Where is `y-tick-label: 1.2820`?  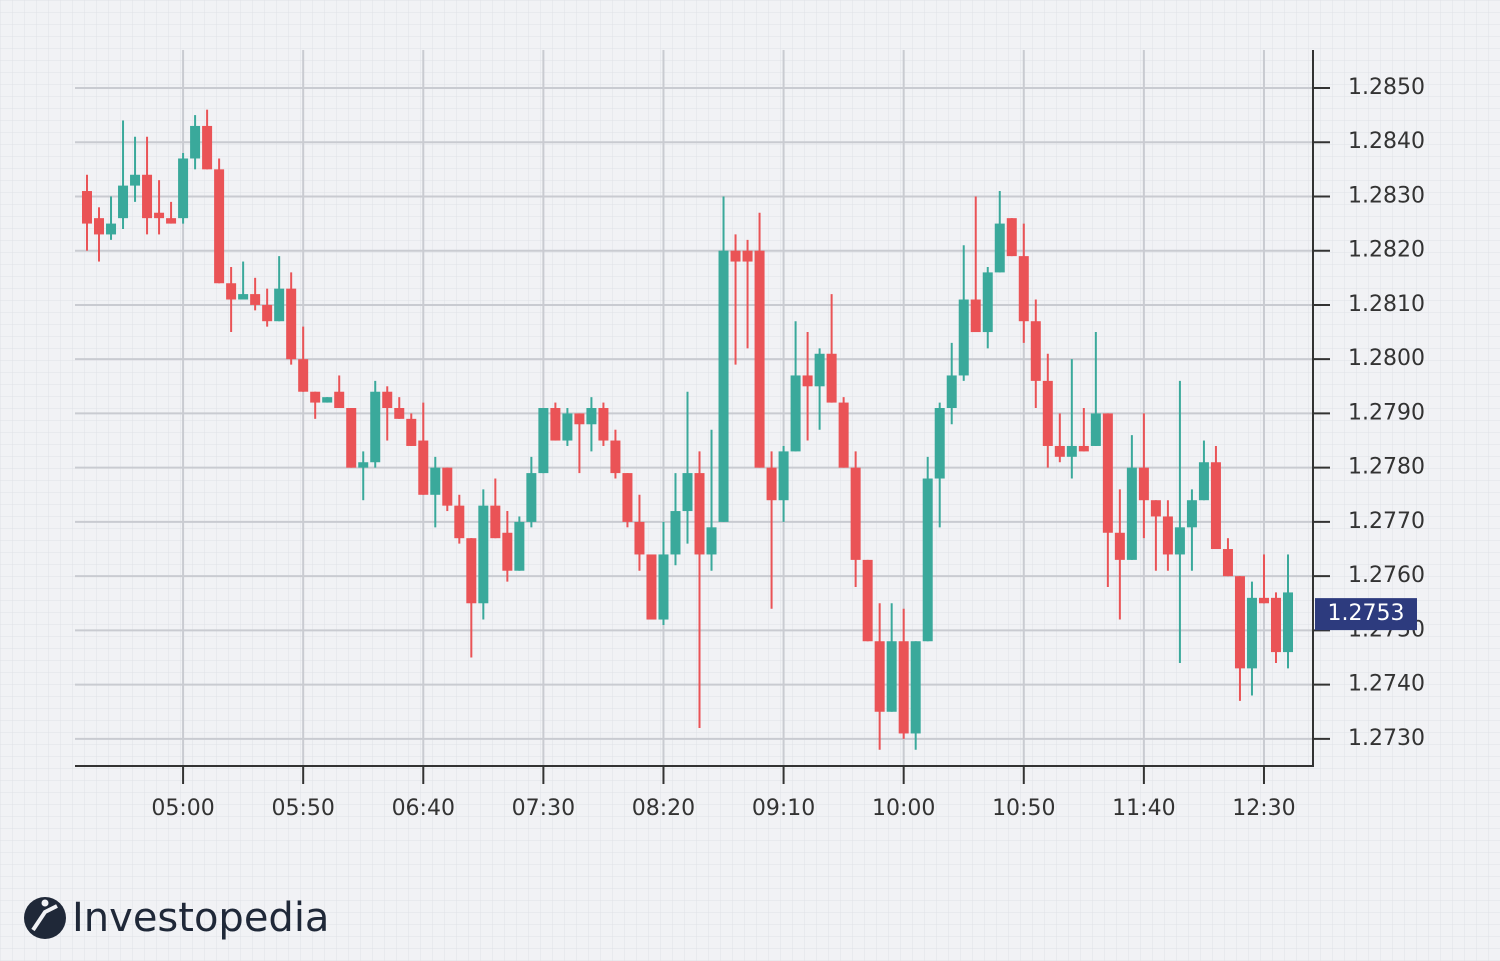 y-tick-label: 1.2820 is located at coordinates (1386, 250).